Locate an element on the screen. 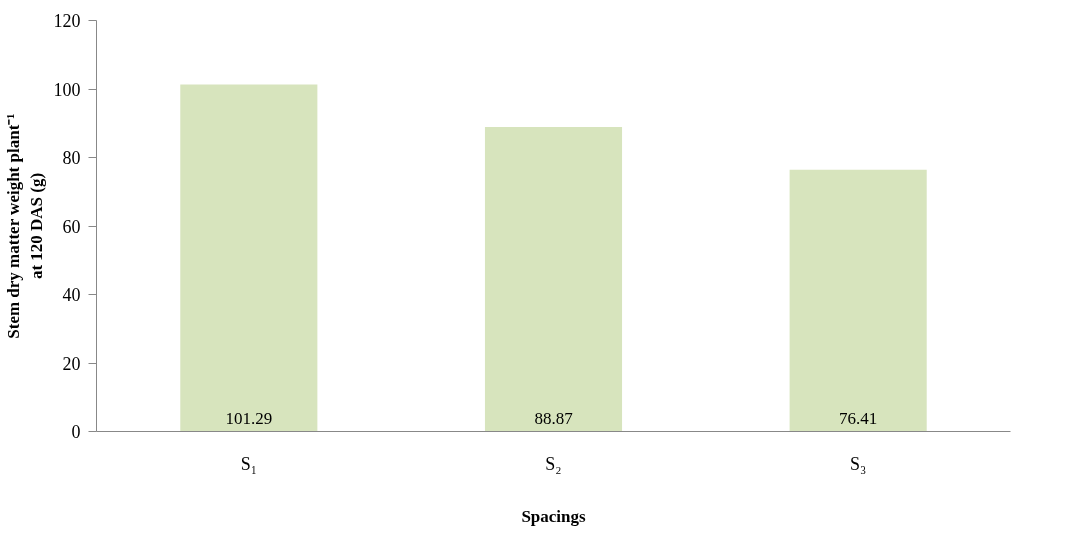 The image size is (1070, 533). data-label: 76.41 is located at coordinates (858, 418).